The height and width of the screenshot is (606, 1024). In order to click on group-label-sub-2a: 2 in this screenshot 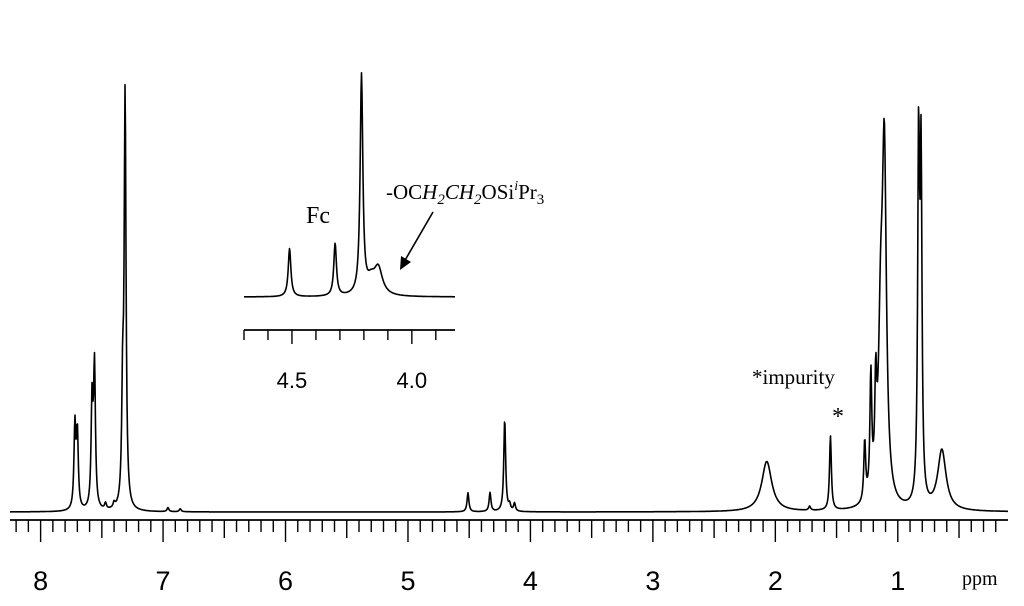, I will do `click(441, 200)`.